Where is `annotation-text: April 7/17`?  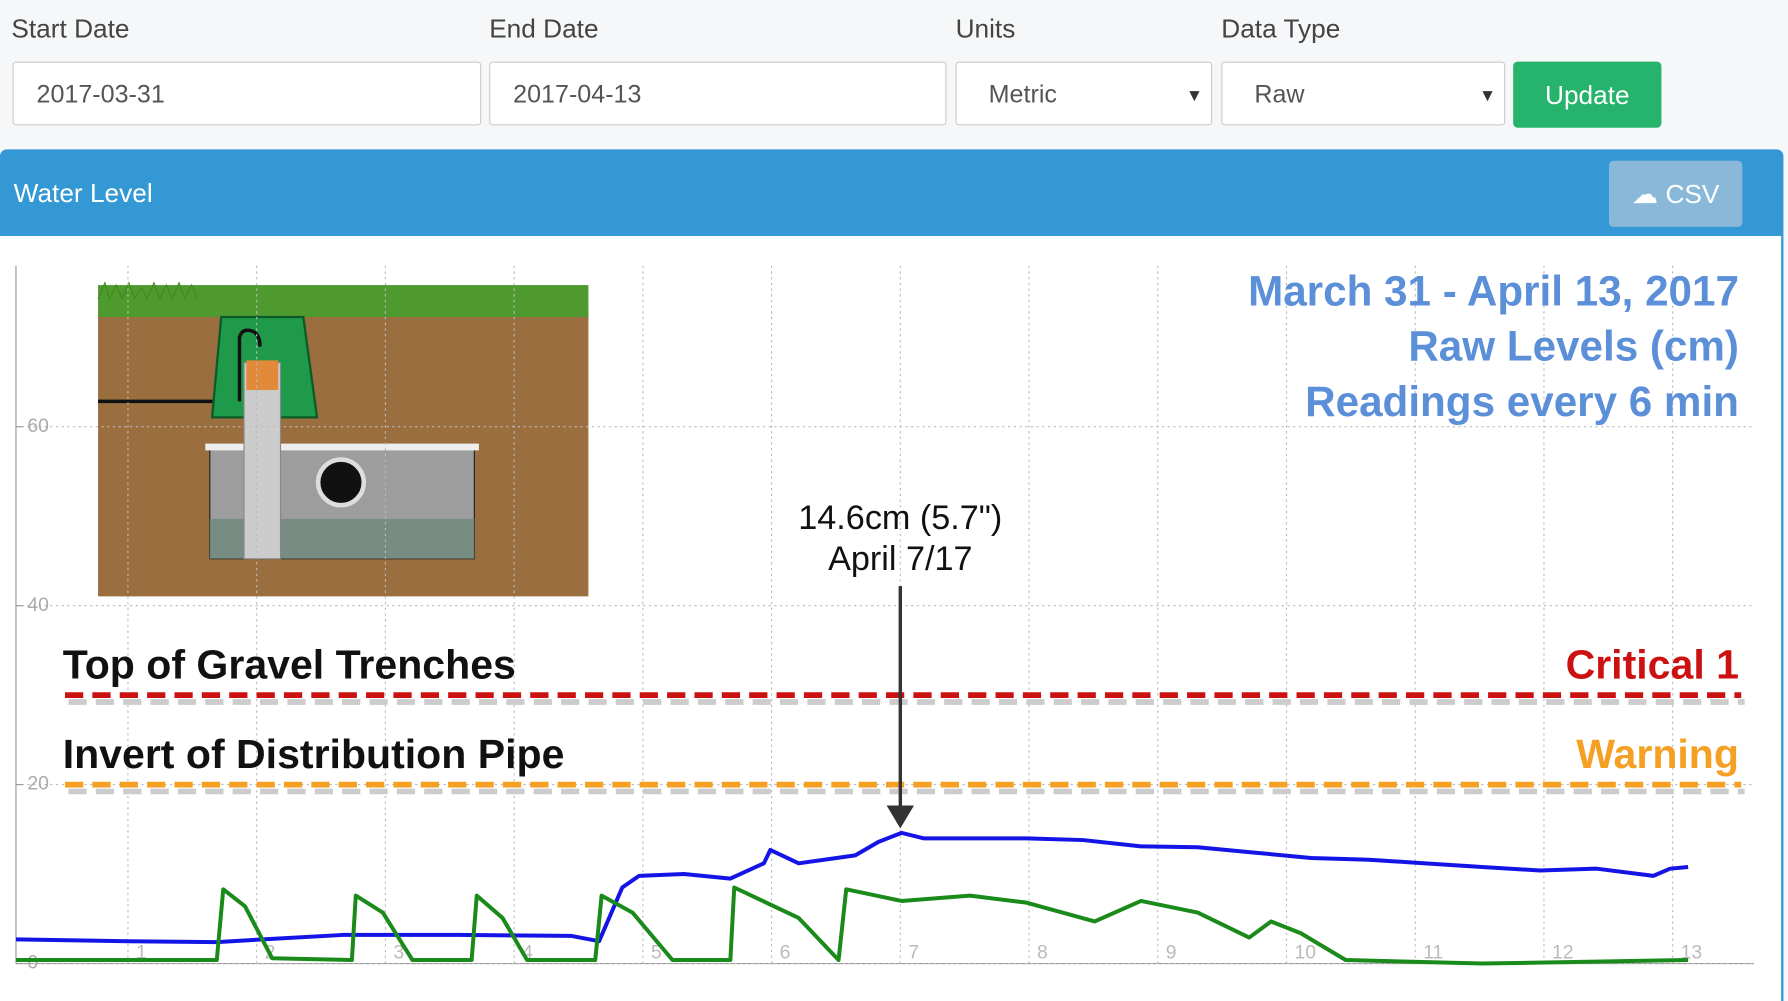 annotation-text: April 7/17 is located at coordinates (900, 559).